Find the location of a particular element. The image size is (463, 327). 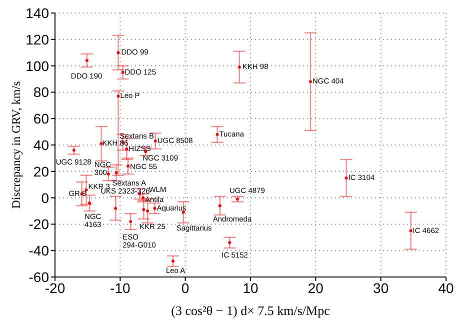

x-axis-title: (3 cos²θ − 1) d× 7.5 km/s/Mpc is located at coordinates (250, 310).